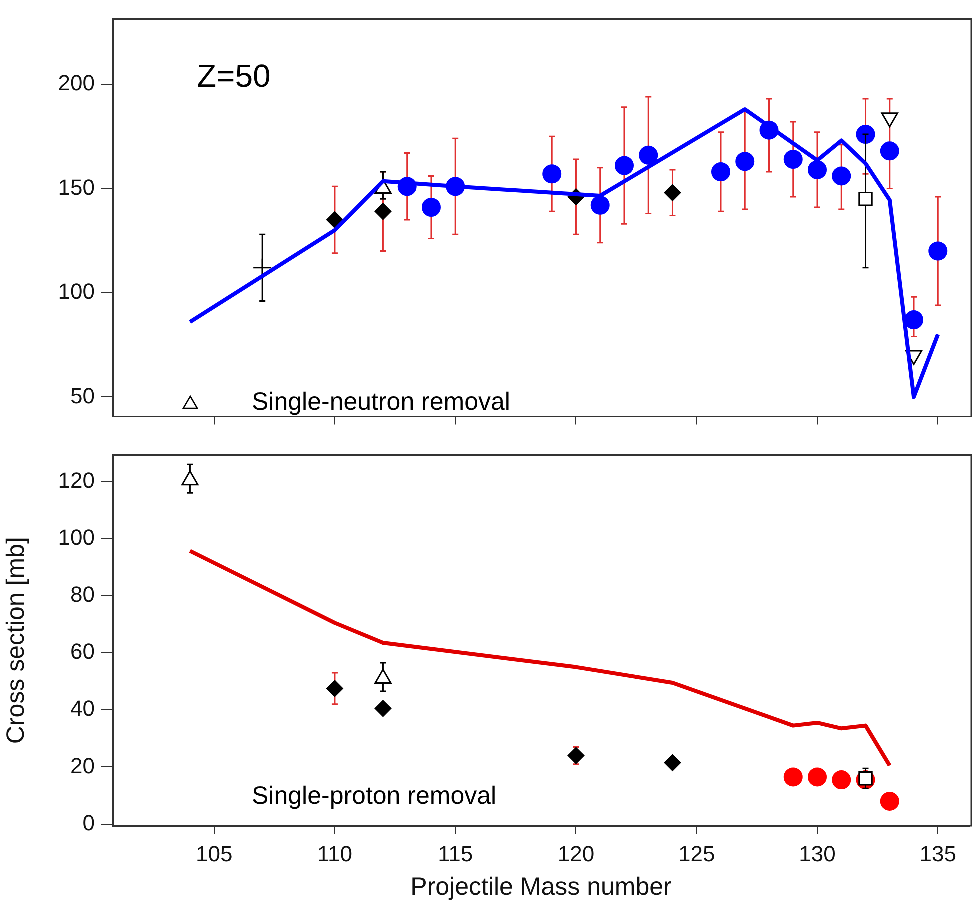  Describe the element at coordinates (234, 76) in the screenshot. I see `annotation: Z=50` at that location.